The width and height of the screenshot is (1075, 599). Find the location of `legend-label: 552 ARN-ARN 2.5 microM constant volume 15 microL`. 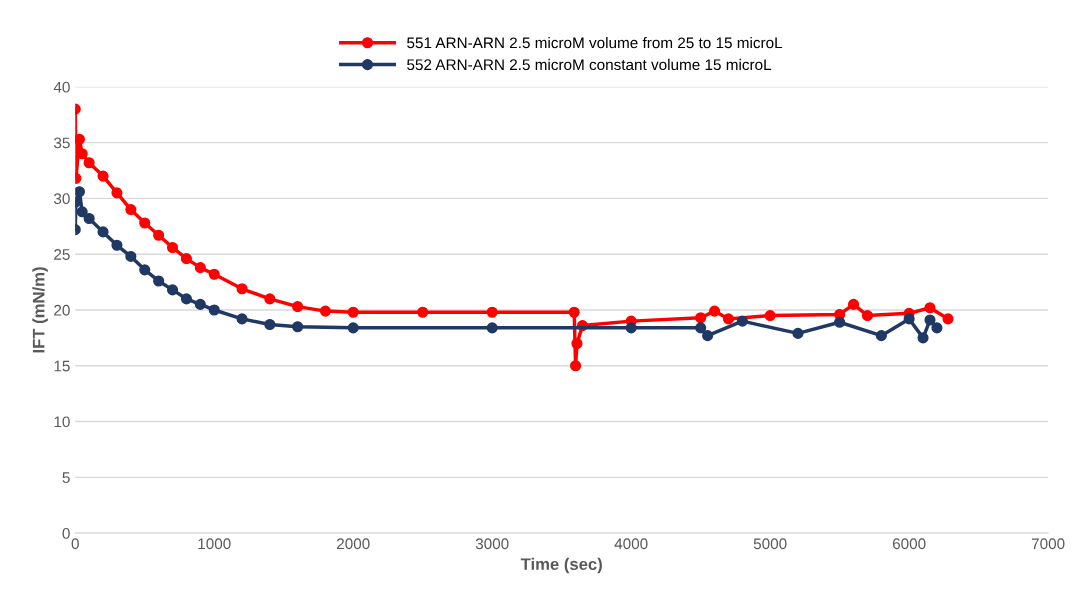

legend-label: 552 ARN-ARN 2.5 microM constant volume 15 microL is located at coordinates (589, 64).